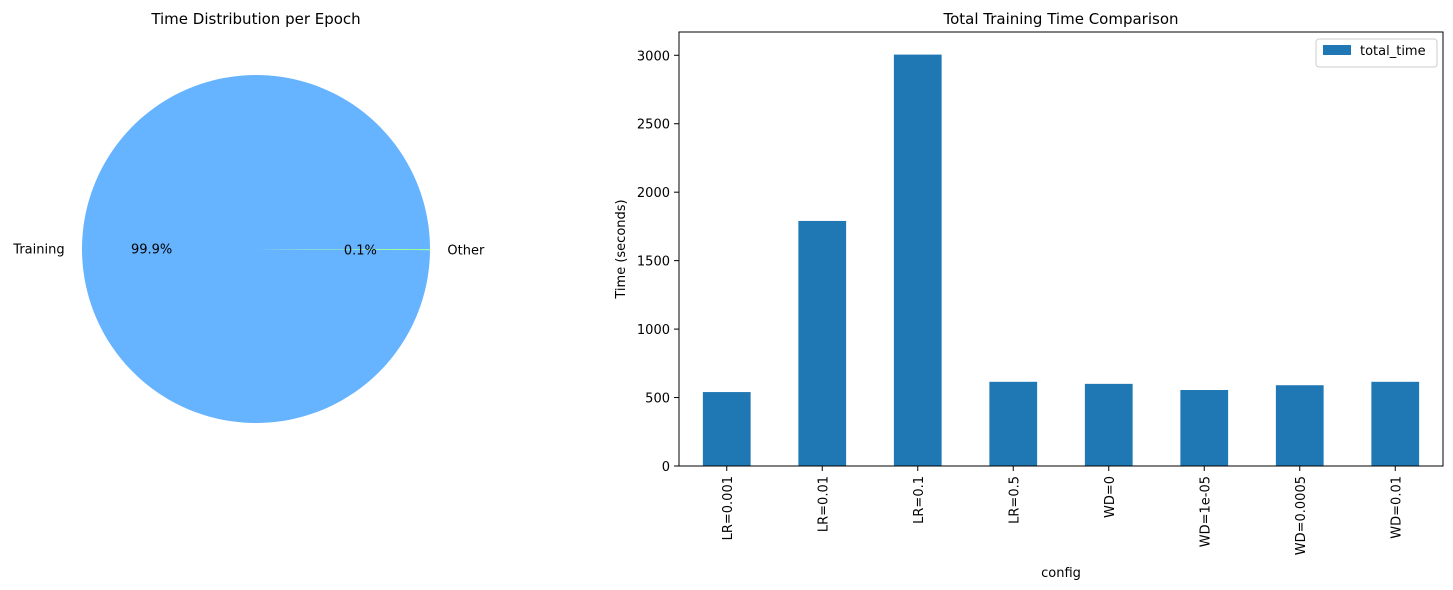 This screenshot has width=1453, height=590. I want to click on bar-title: Total Training Time Comparison, so click(1060, 19).